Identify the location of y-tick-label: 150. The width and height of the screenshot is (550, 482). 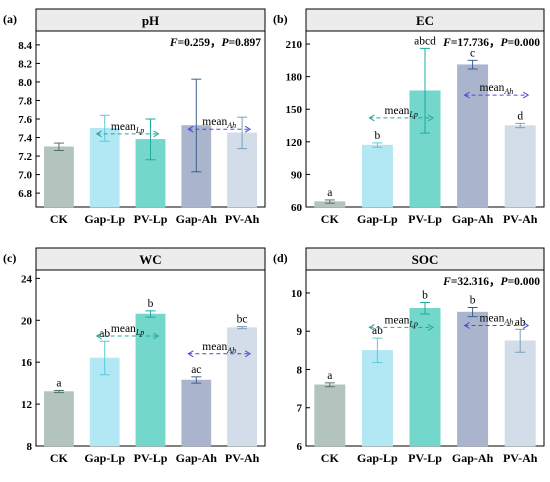
(294, 110).